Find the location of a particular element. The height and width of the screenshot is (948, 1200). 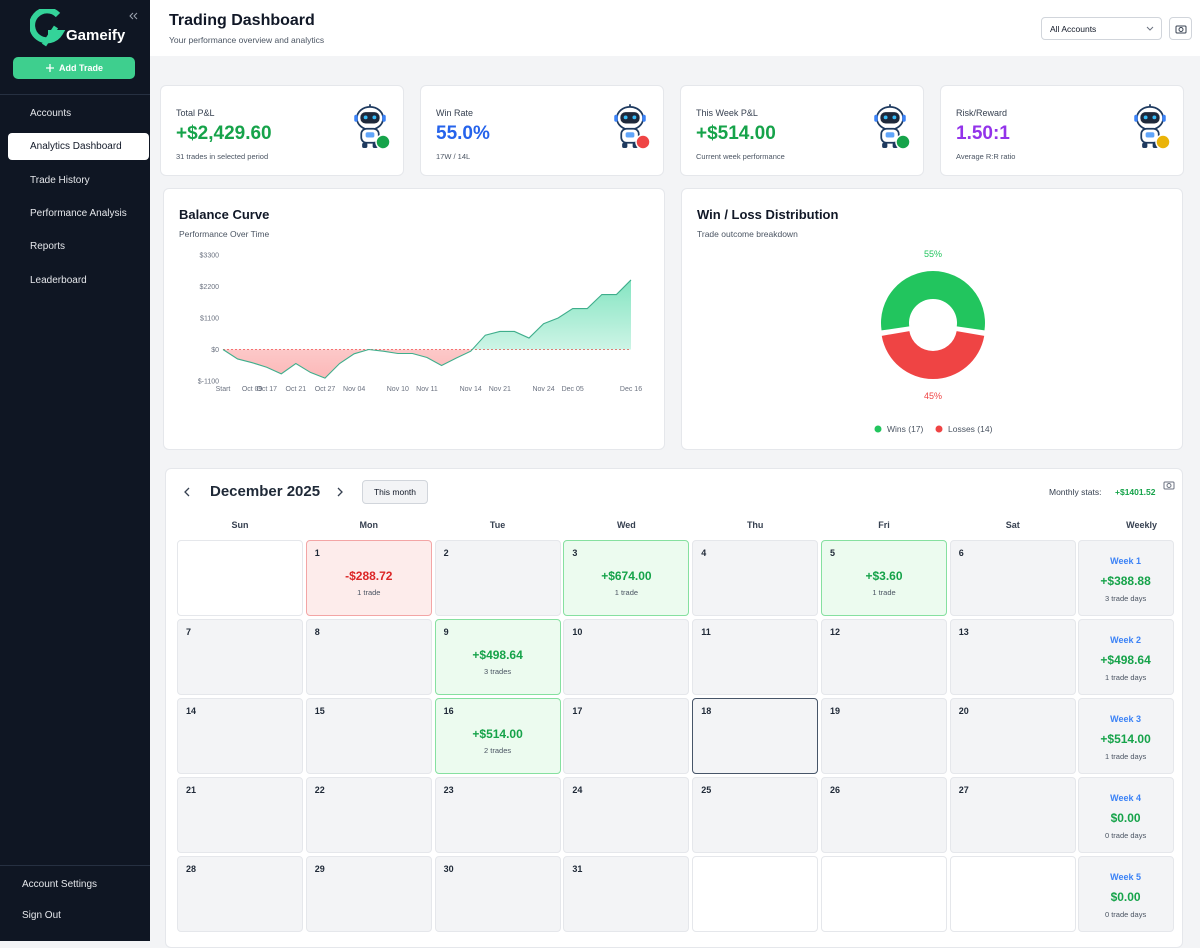

next-month is located at coordinates (340, 492).